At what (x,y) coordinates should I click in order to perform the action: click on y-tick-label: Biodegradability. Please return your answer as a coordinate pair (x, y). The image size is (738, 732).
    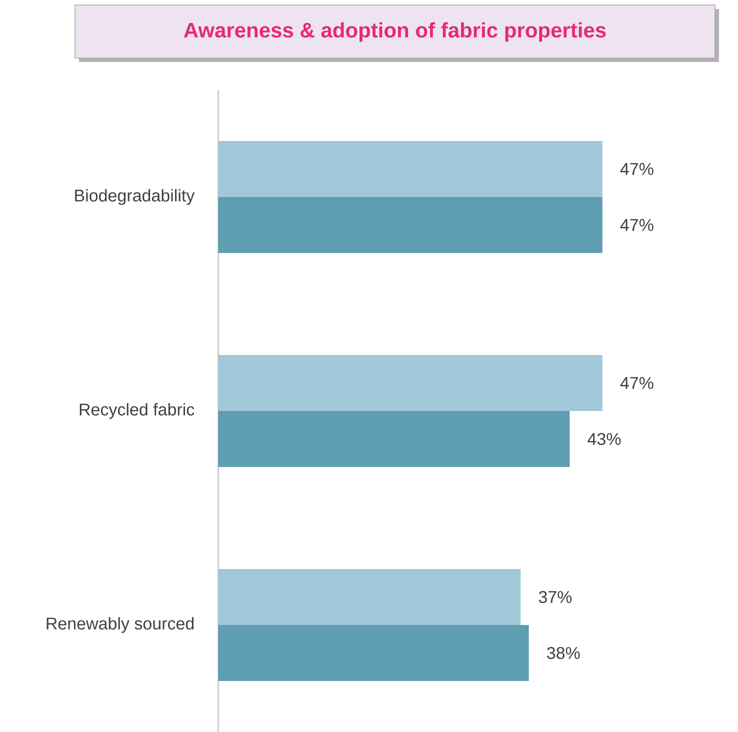
    Looking at the image, I should click on (135, 197).